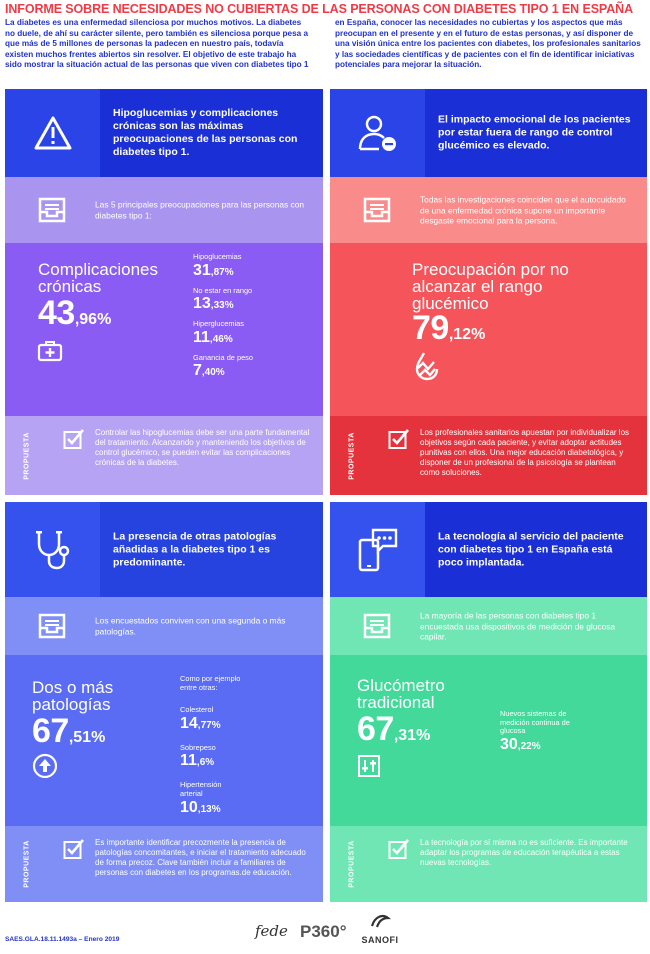 The image size is (650, 954). Describe the element at coordinates (69, 731) in the screenshot. I see `main-stat-value: 67,51%` at that location.